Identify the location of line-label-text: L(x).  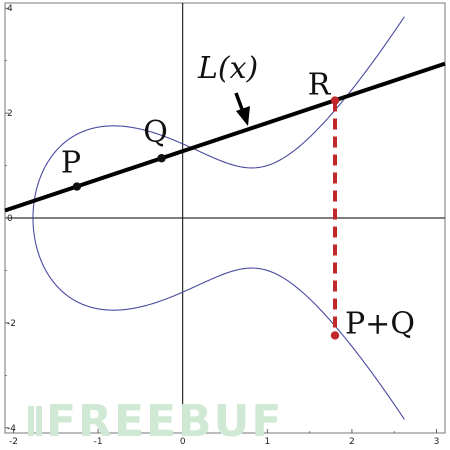
(227, 68).